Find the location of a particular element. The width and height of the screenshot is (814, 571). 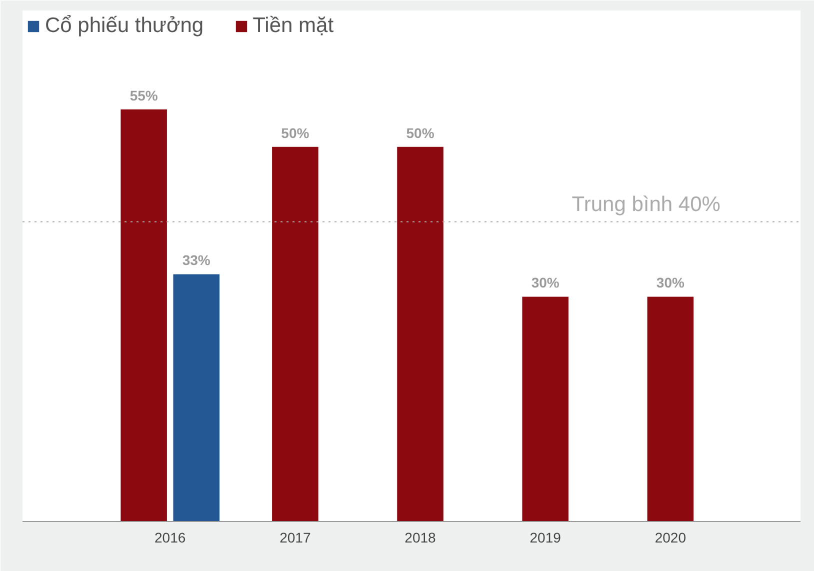

legend-label: Tiền mặt is located at coordinates (293, 26).